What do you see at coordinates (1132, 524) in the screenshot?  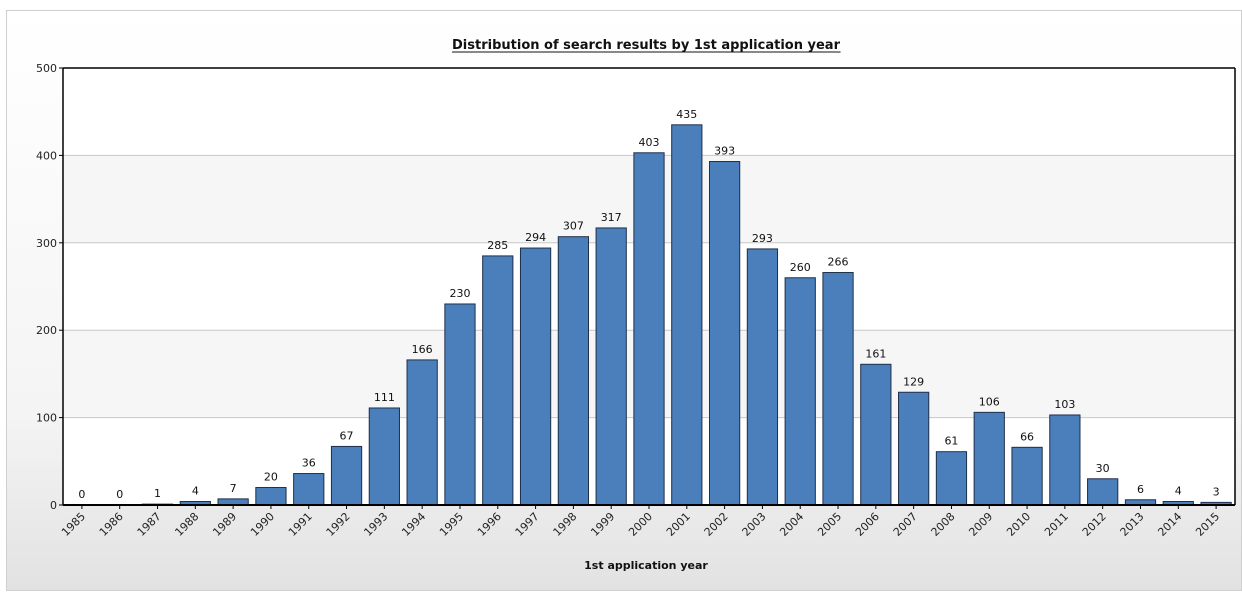 I see `x-tick-label-2013: 2013` at bounding box center [1132, 524].